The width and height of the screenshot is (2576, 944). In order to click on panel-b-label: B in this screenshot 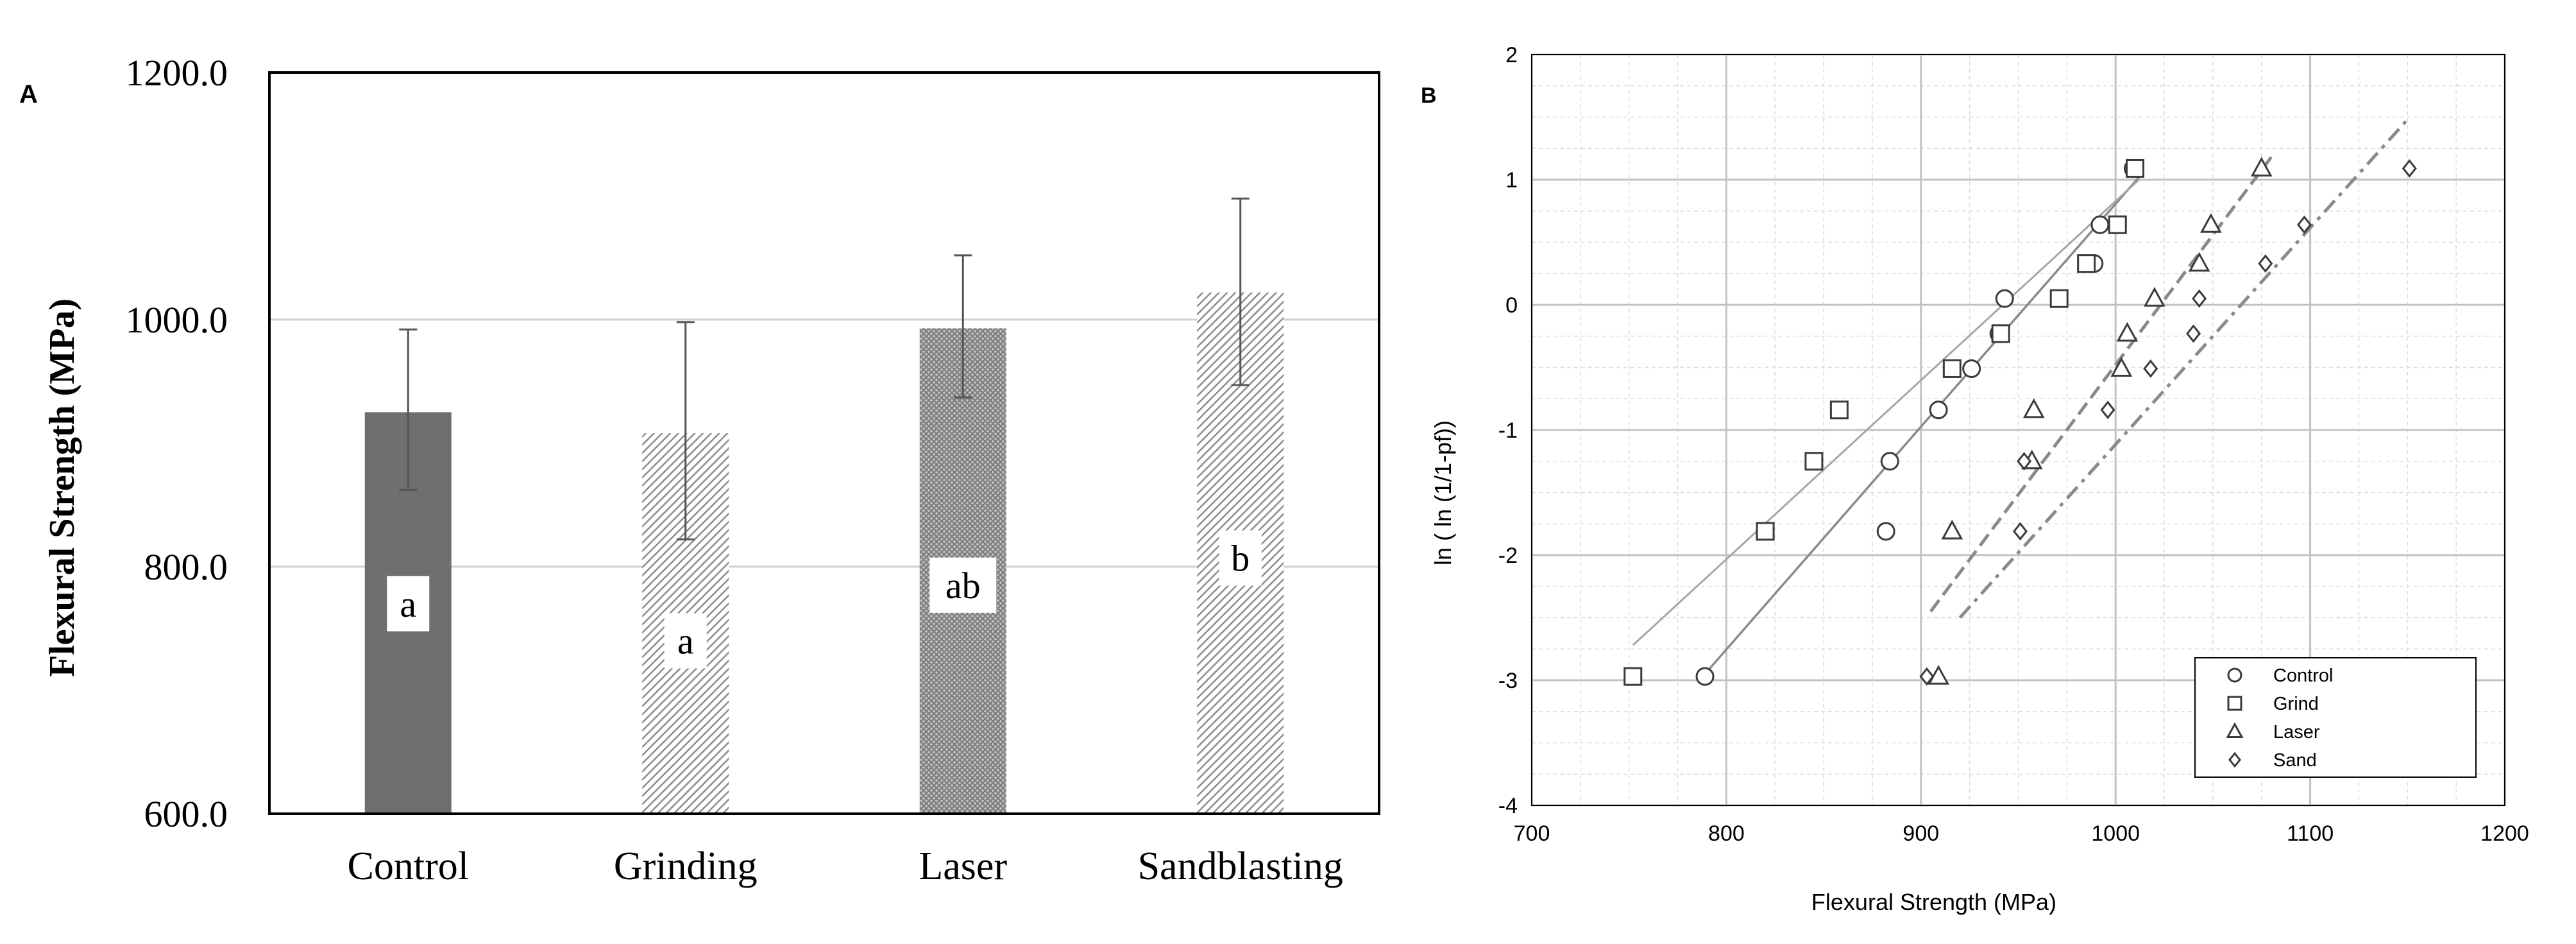, I will do `click(1429, 95)`.